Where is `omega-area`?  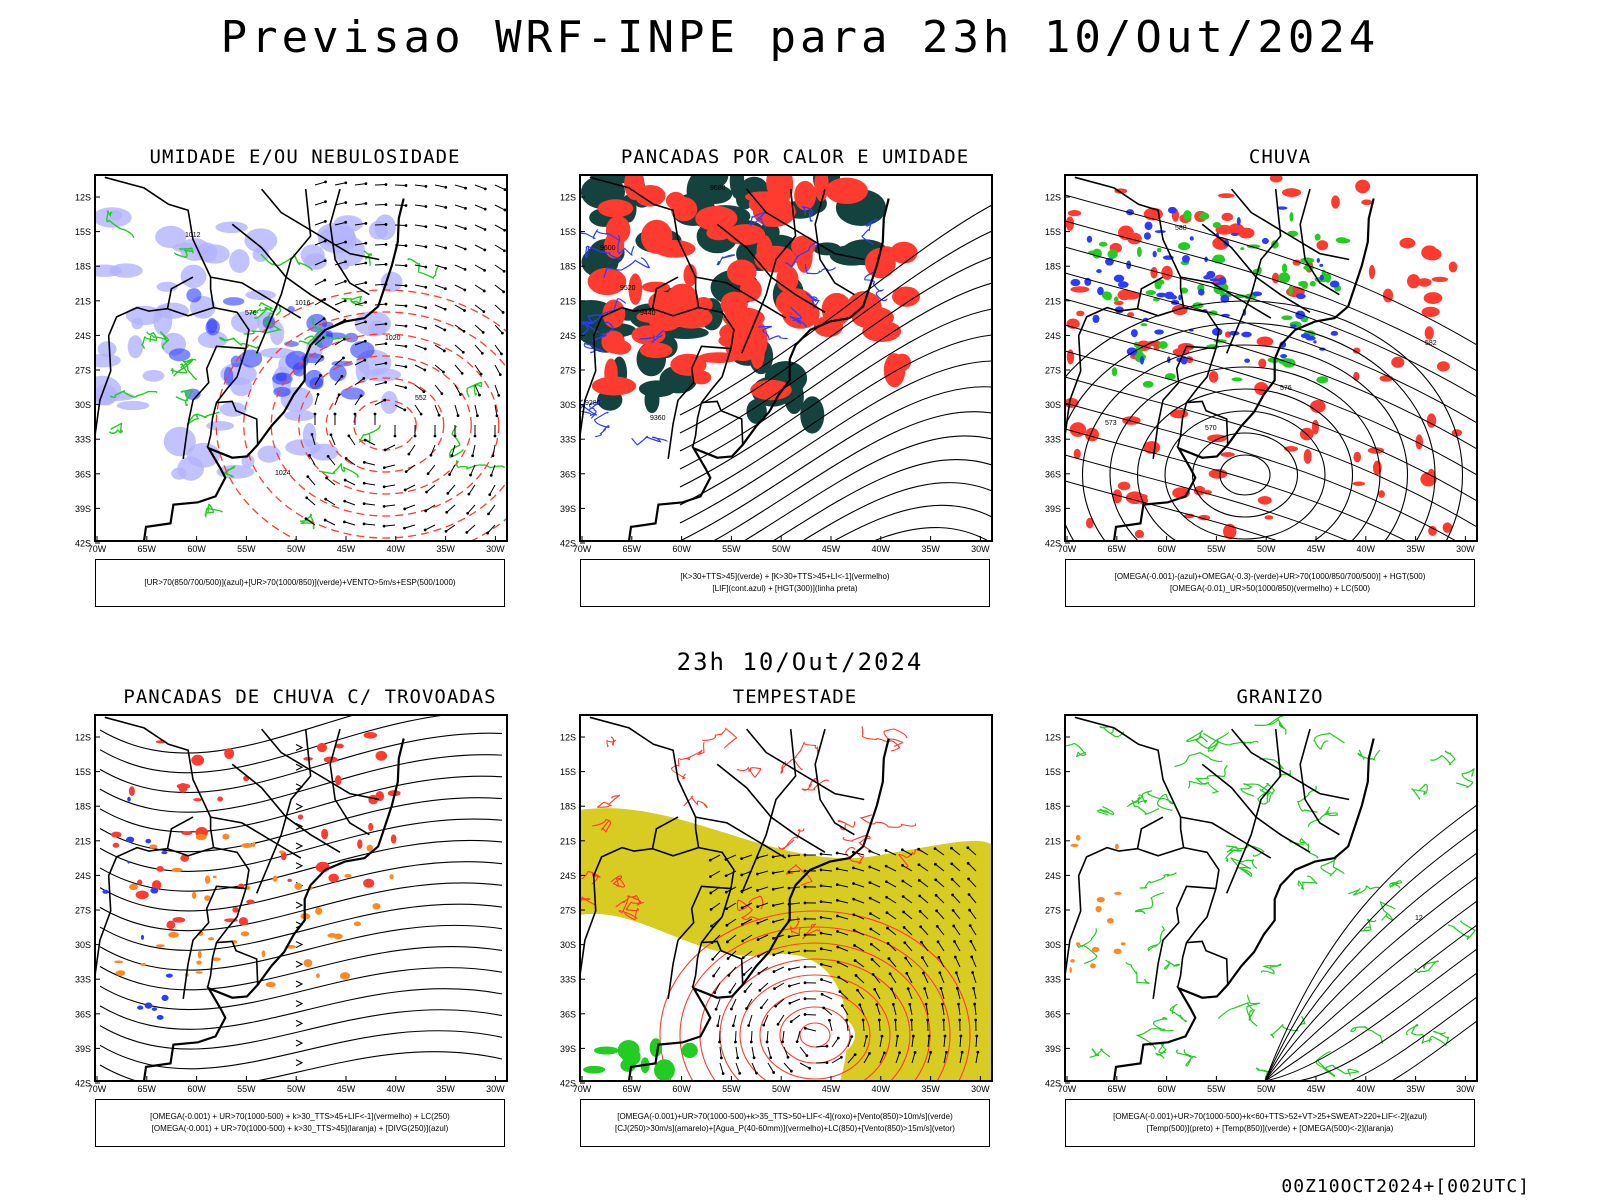
omega-area is located at coordinates (1159, 250).